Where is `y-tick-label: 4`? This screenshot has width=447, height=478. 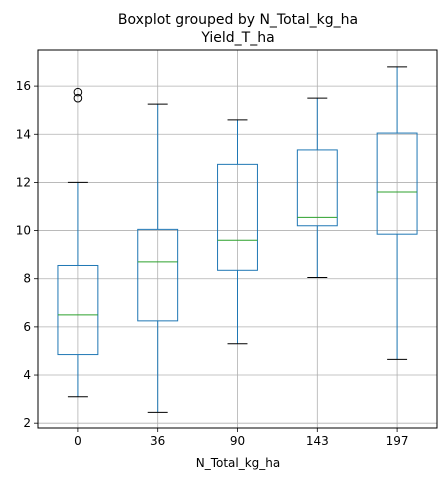
y-tick-label: 4 is located at coordinates (27, 375).